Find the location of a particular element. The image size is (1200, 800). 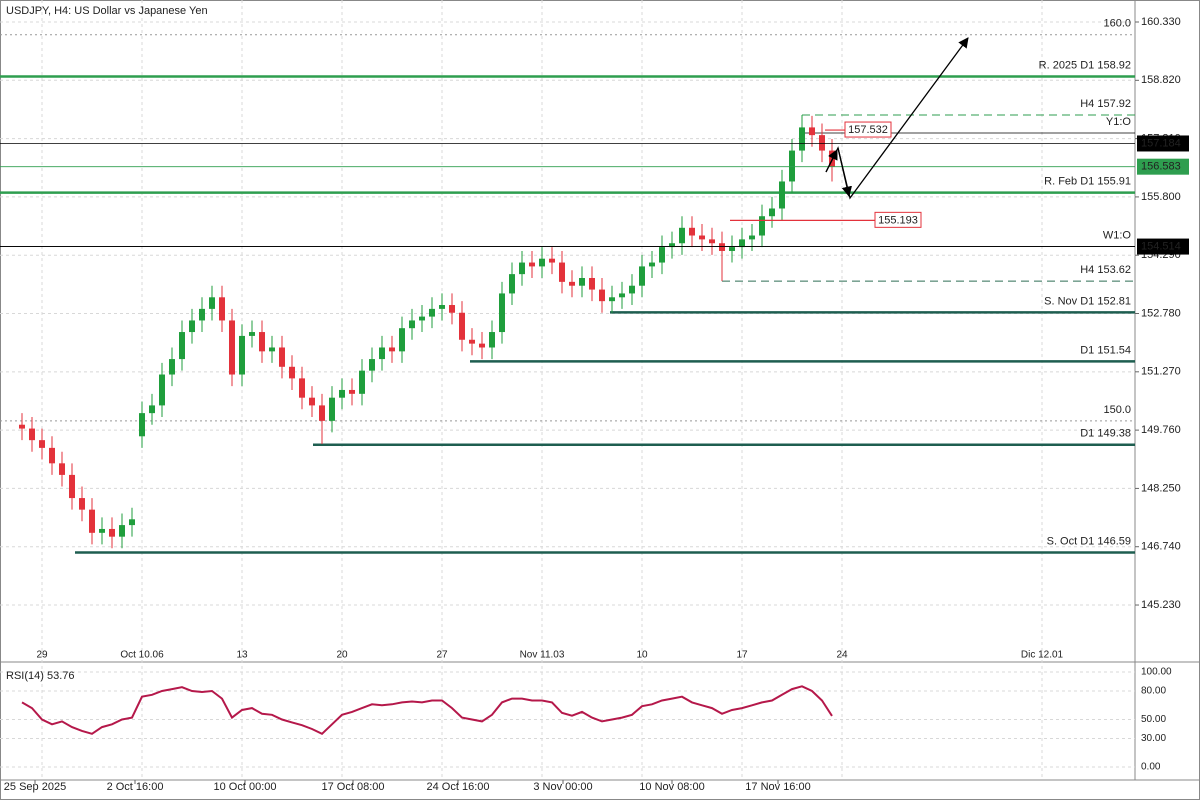

level-label: R. Feb D1 155.91 is located at coordinates (1087, 182).